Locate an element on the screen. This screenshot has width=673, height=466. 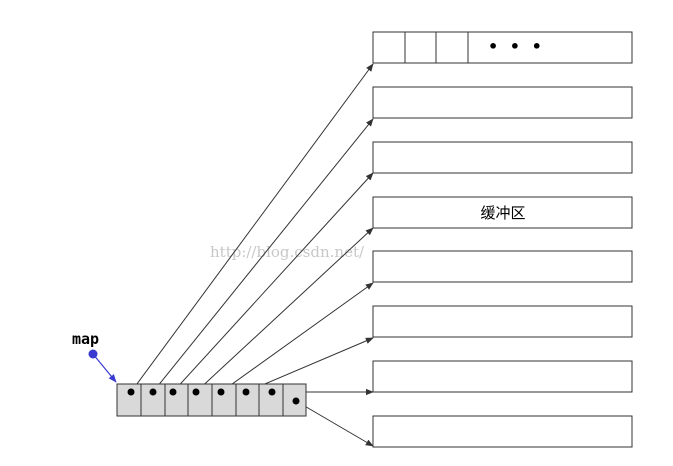
map-array is located at coordinates (211, 400).